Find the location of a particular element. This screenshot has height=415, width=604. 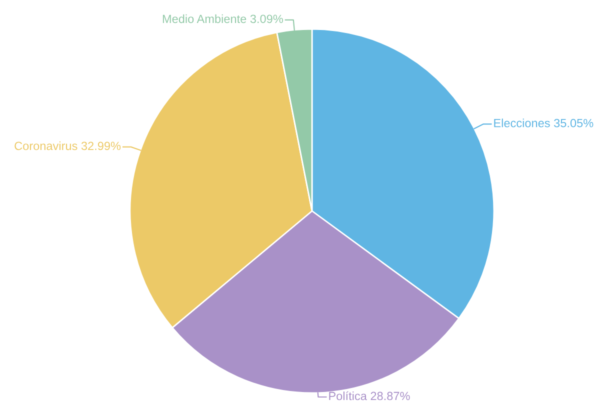

slice-label: Medio Ambiente 3.09% is located at coordinates (222, 19).